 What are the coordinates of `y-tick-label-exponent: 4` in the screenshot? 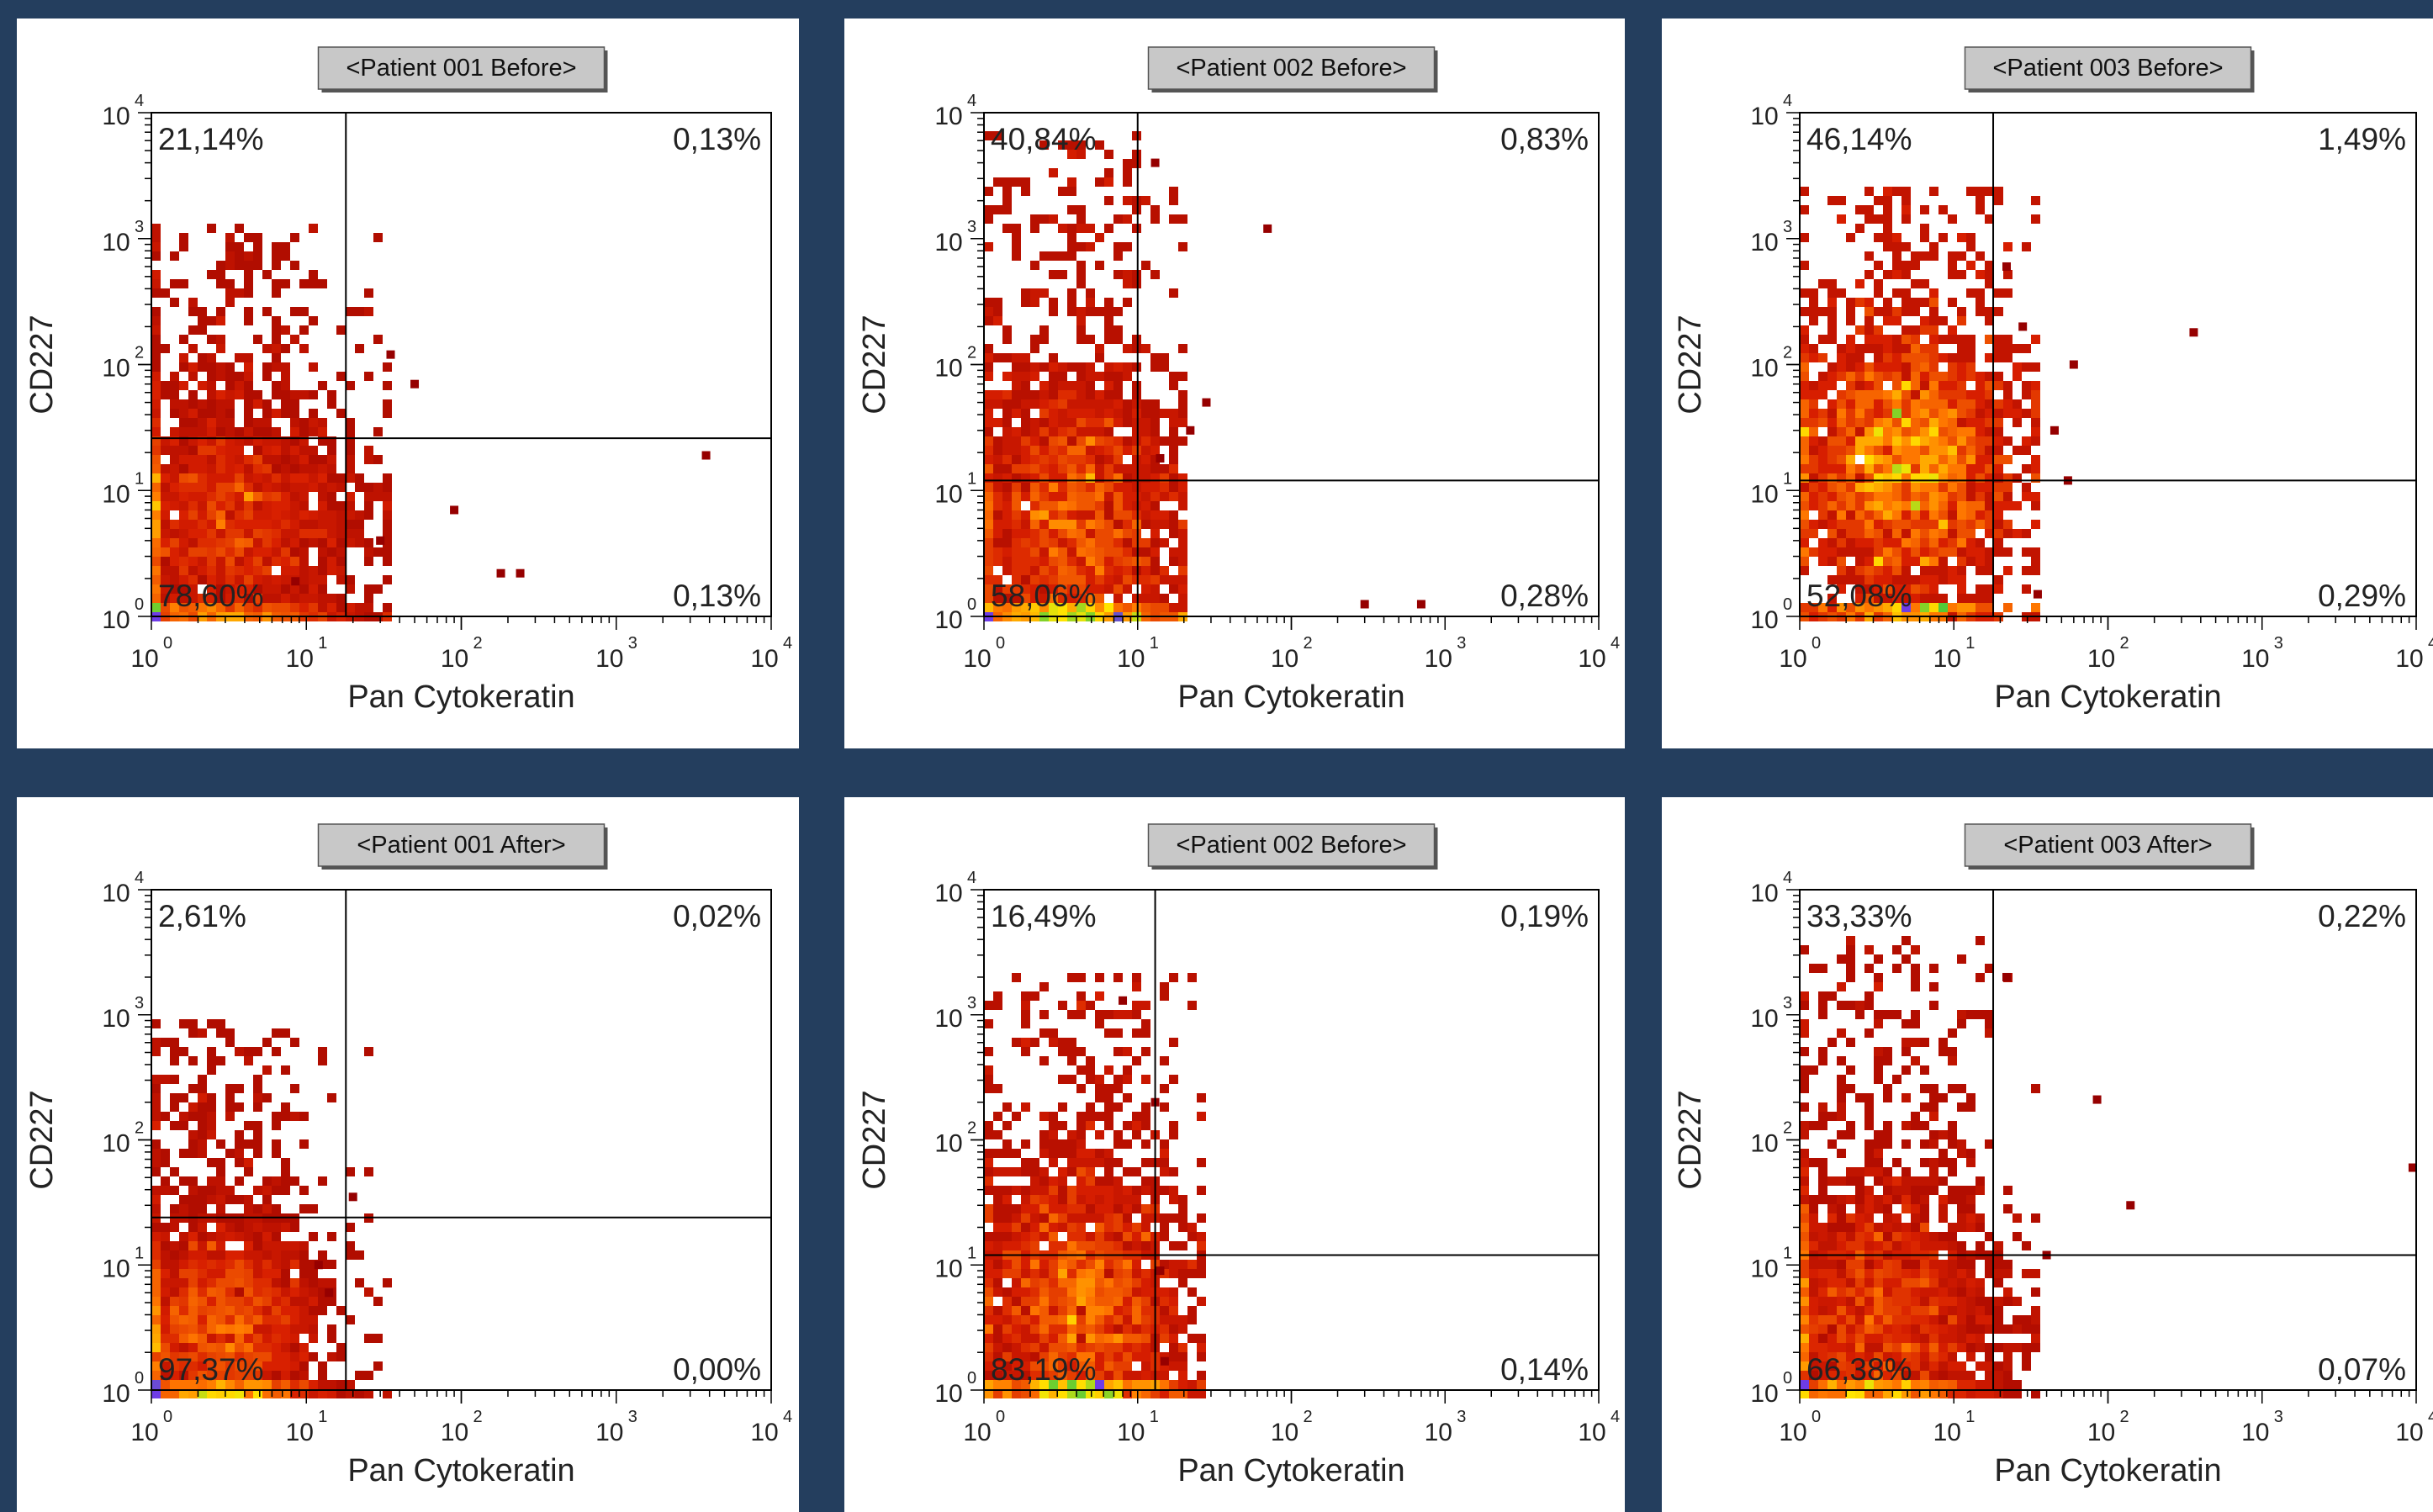 It's located at (971, 878).